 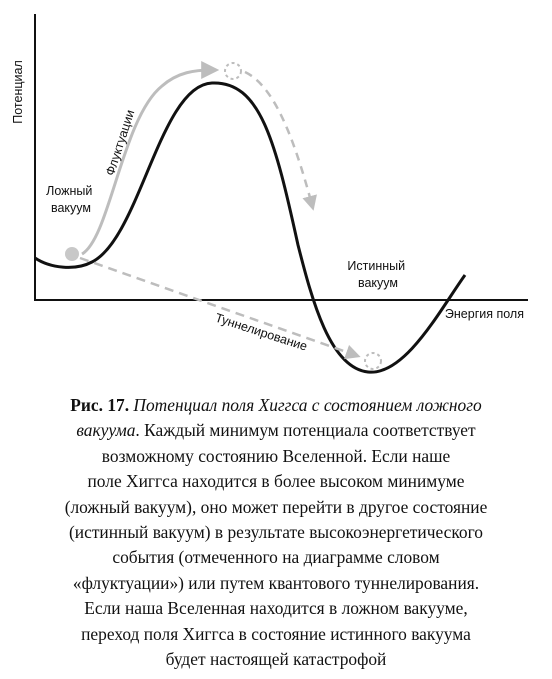 What do you see at coordinates (280, 140) in the screenshot?
I see `barrier-descent-arrow` at bounding box center [280, 140].